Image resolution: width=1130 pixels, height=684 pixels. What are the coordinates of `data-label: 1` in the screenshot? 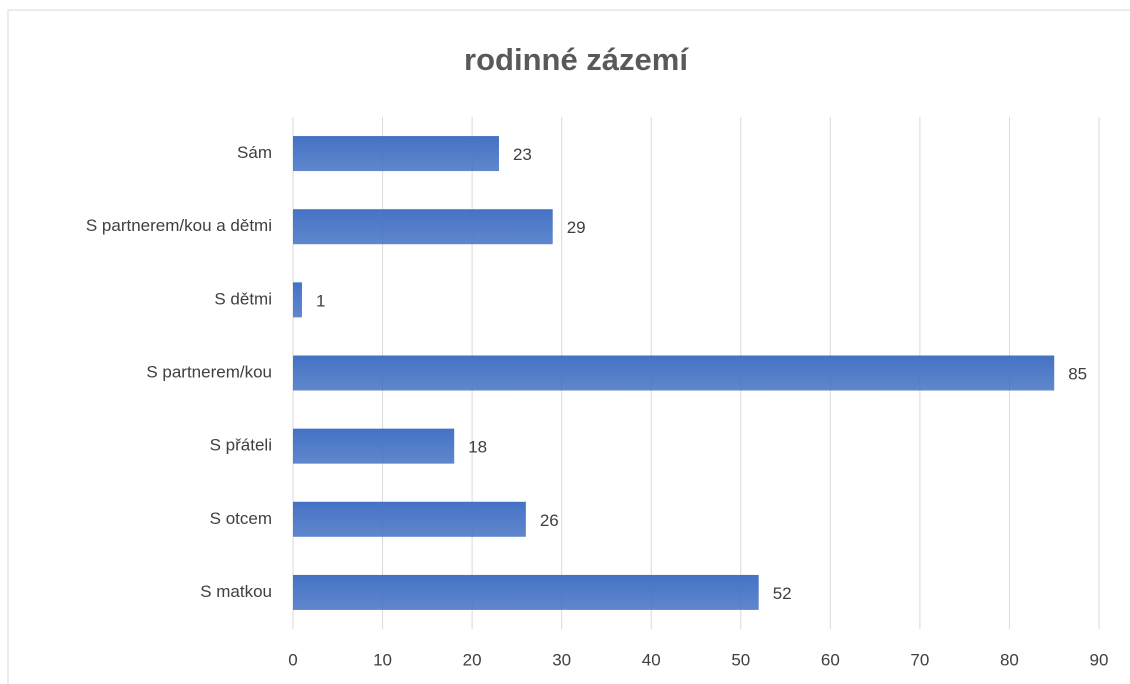 It's located at (320, 300).